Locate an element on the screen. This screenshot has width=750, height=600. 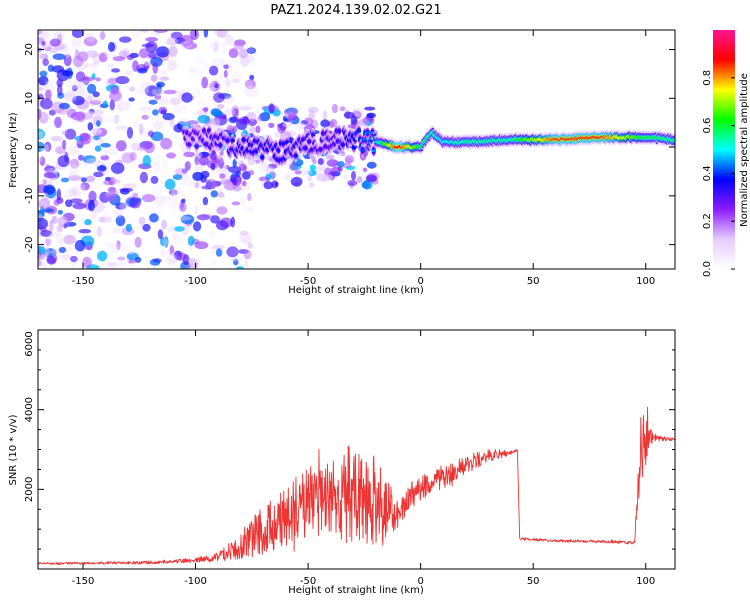
x-tick-label: 100 is located at coordinates (645, 581).